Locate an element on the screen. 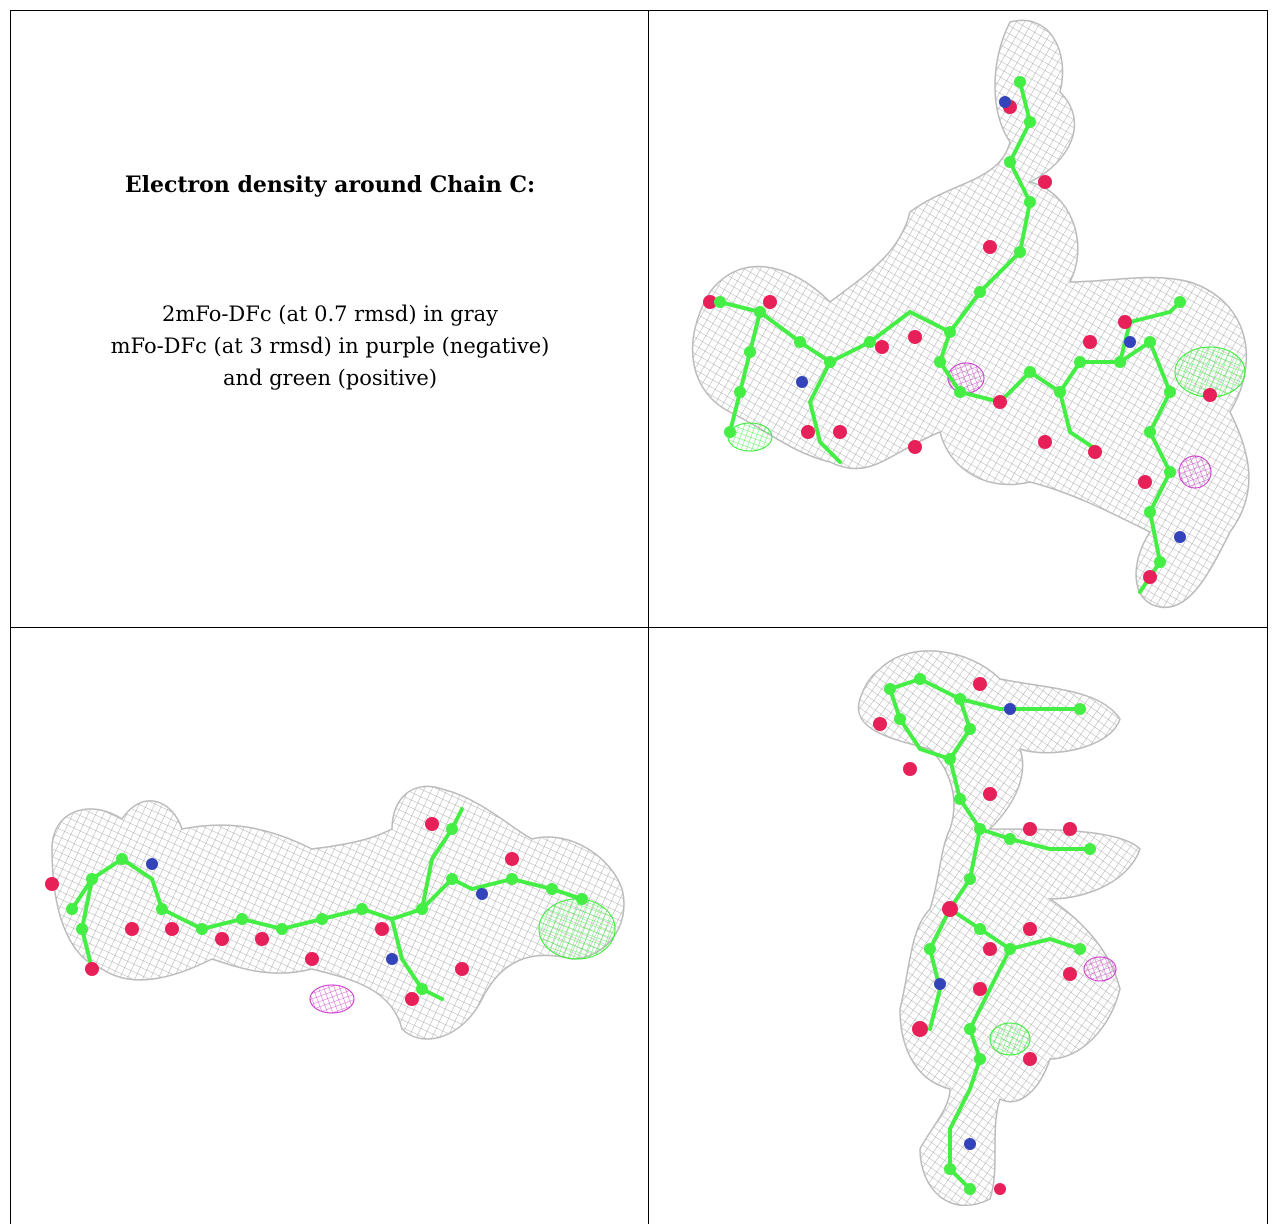  table-divider-vertical is located at coordinates (648, 617).